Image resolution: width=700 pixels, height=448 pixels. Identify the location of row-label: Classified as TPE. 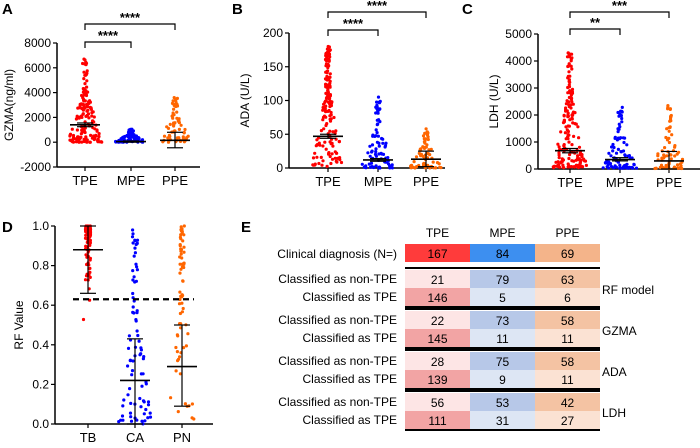
(350, 338).